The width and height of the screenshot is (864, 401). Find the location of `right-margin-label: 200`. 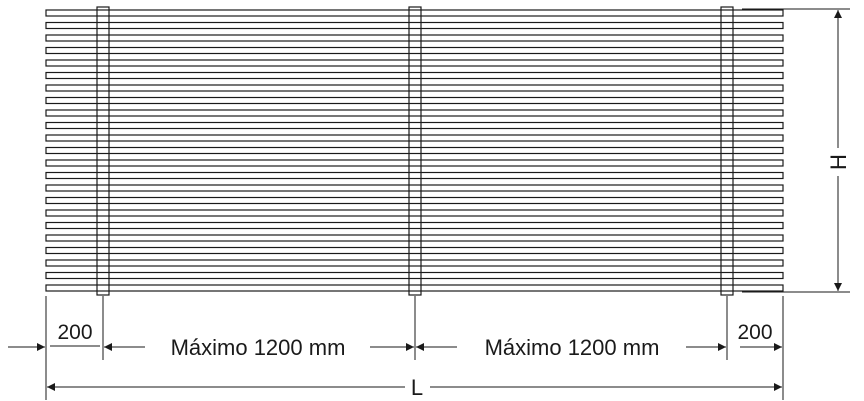

right-margin-label: 200 is located at coordinates (754, 332).